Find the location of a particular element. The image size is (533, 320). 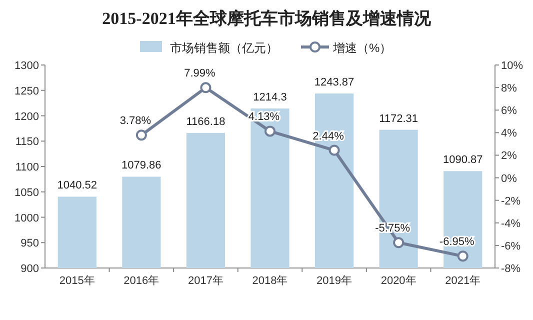

x-tick-label: 2019年 is located at coordinates (334, 281).